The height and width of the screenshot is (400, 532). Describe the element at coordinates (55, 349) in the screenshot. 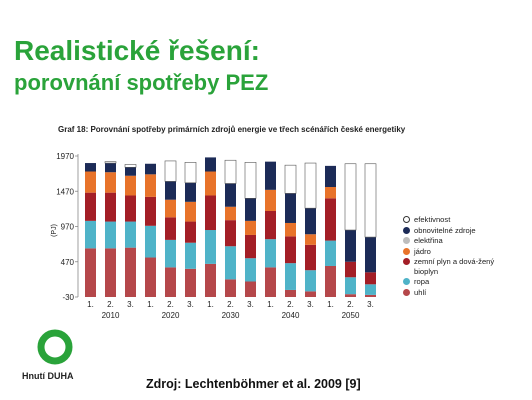

I see `green-ring-icon` at that location.